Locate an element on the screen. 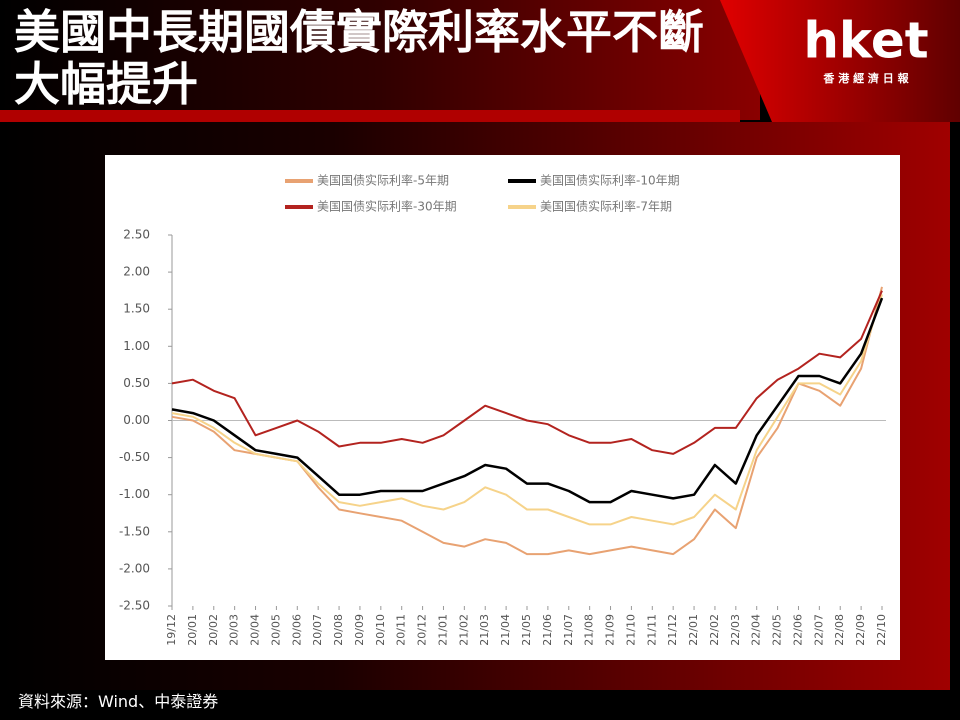 The height and width of the screenshot is (720, 960). x-tick-label: 20/04 is located at coordinates (255, 630).